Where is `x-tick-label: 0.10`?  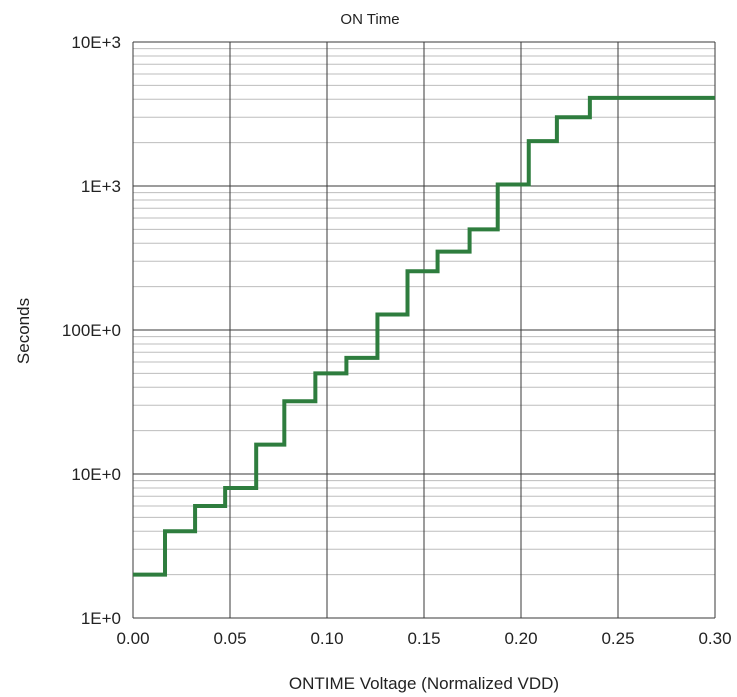
x-tick-label: 0.10 is located at coordinates (326, 638).